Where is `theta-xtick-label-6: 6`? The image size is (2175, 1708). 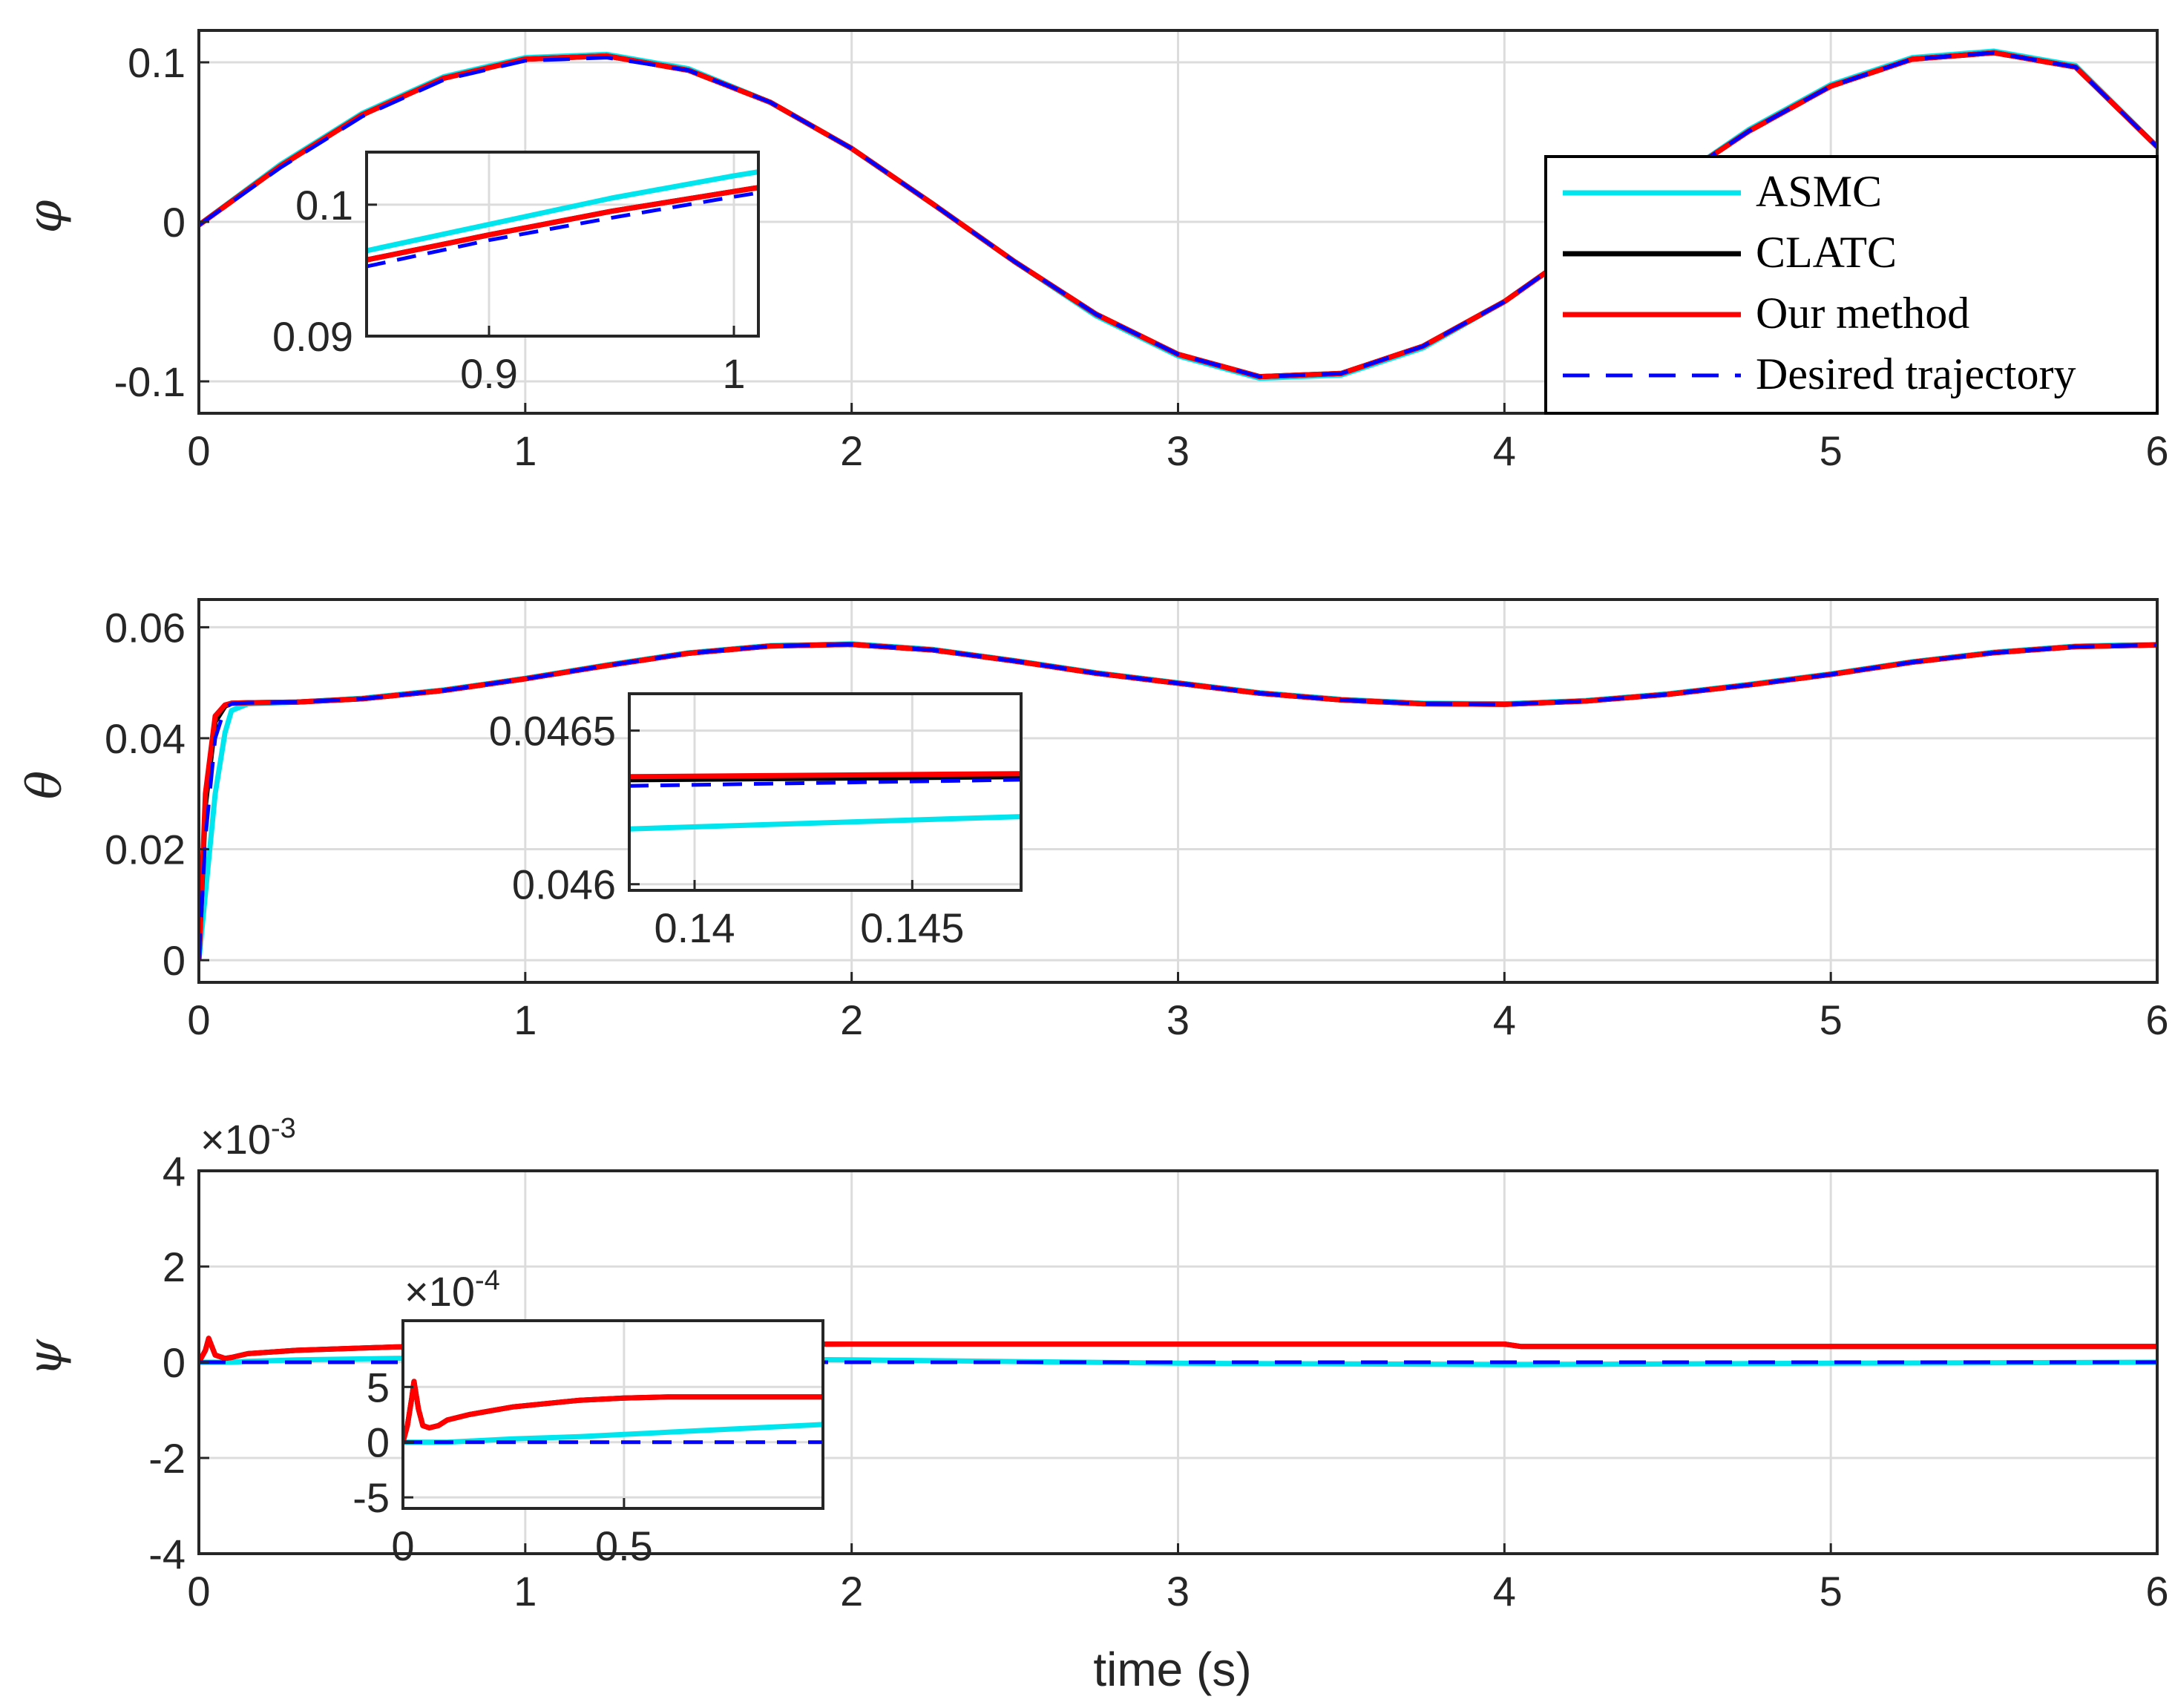
theta-xtick-label-6: 6 is located at coordinates (2156, 1019).